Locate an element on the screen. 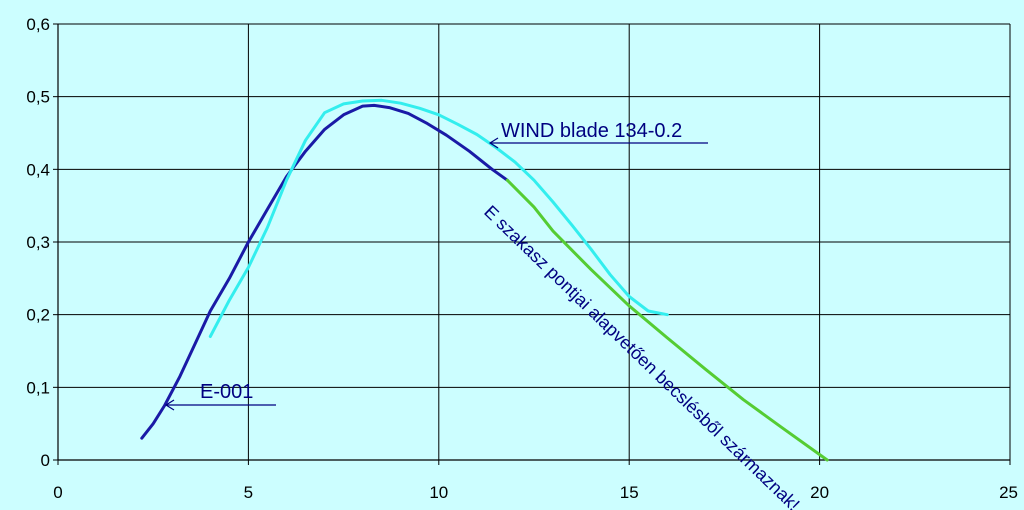  y-tick-label: 0,1 is located at coordinates (38, 387).